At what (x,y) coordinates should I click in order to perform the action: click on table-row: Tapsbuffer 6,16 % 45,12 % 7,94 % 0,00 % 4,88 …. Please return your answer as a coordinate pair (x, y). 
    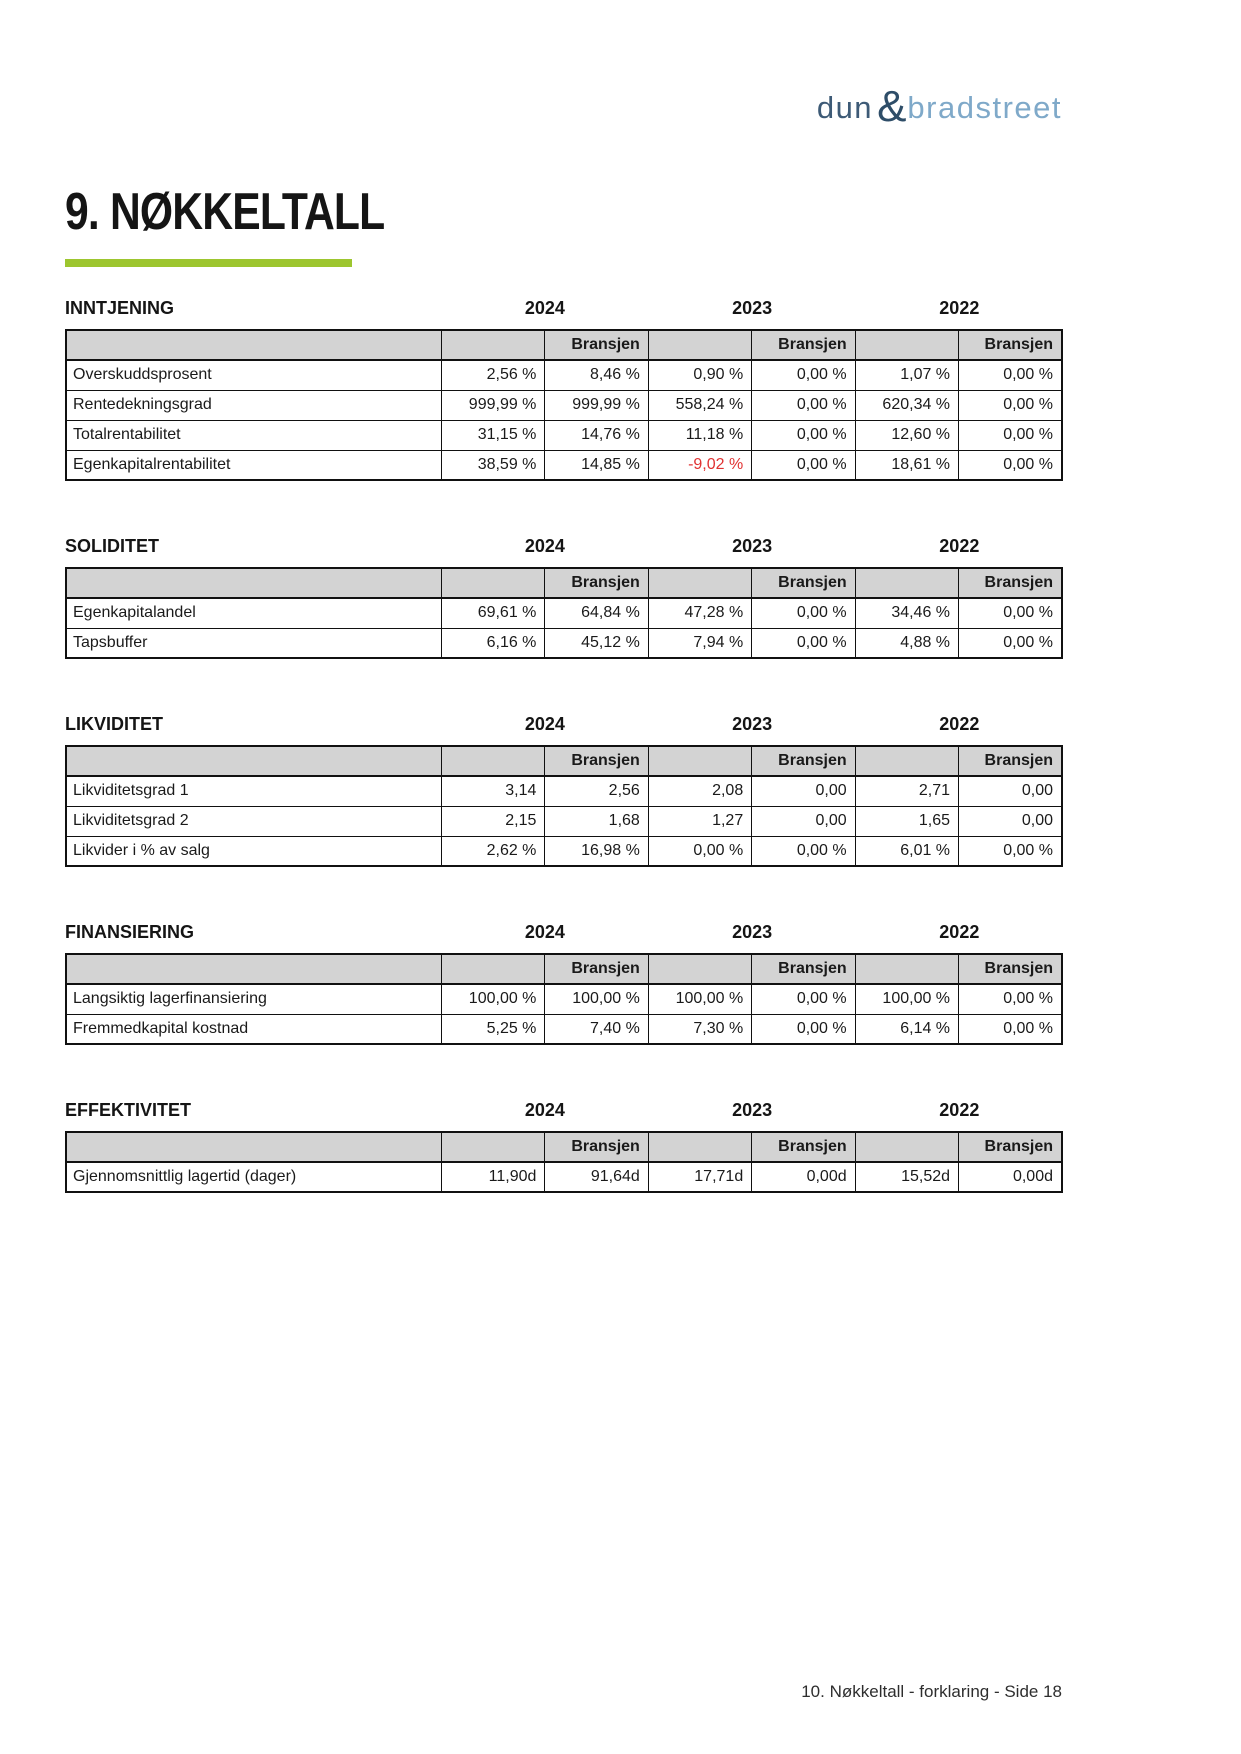
    Looking at the image, I should click on (564, 643).